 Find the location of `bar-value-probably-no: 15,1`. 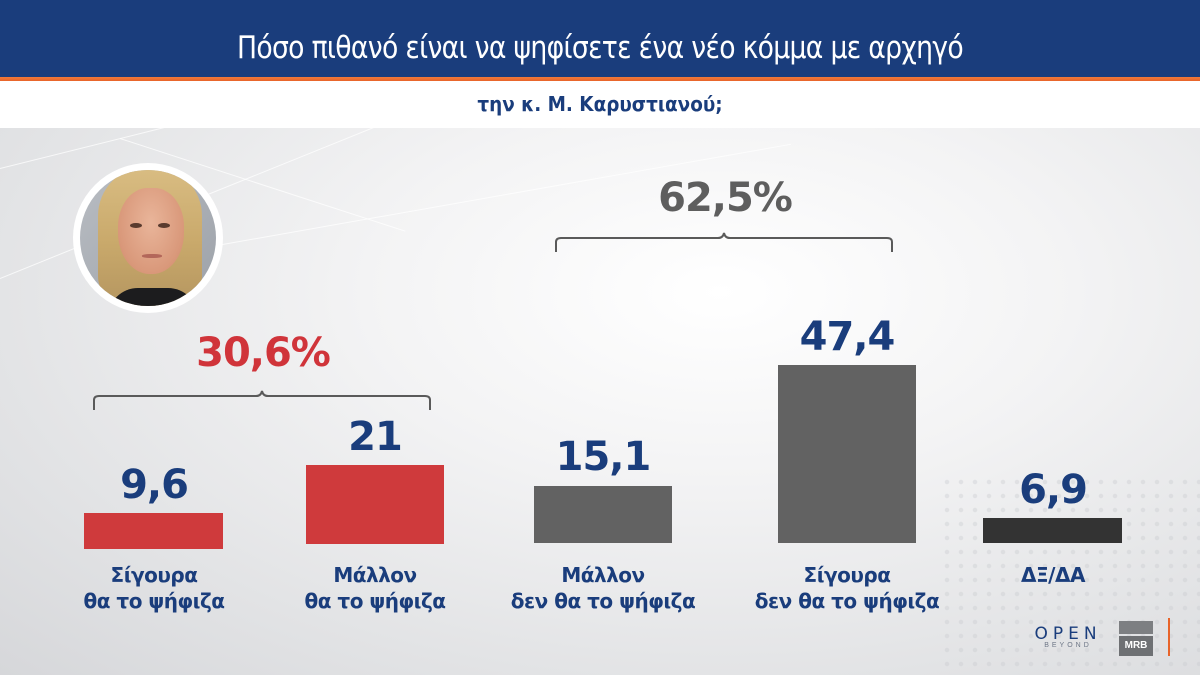

bar-value-probably-no: 15,1 is located at coordinates (603, 457).